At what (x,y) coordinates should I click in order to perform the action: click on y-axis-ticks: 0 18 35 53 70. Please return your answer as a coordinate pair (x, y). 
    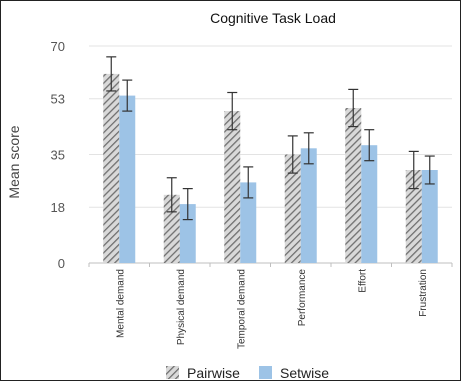
    Looking at the image, I should click on (58, 155).